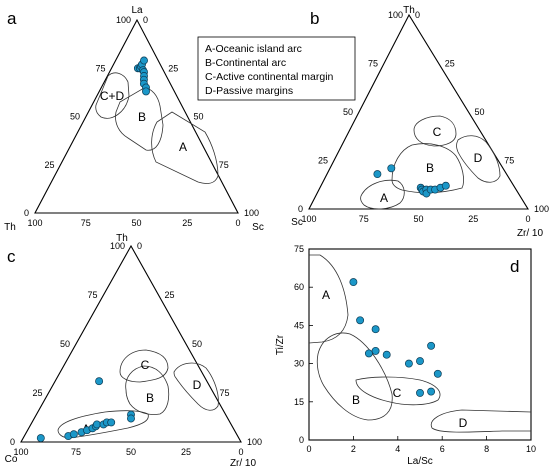  Describe the element at coordinates (299, 249) in the screenshot. I see `y-tick-label: 75` at that location.